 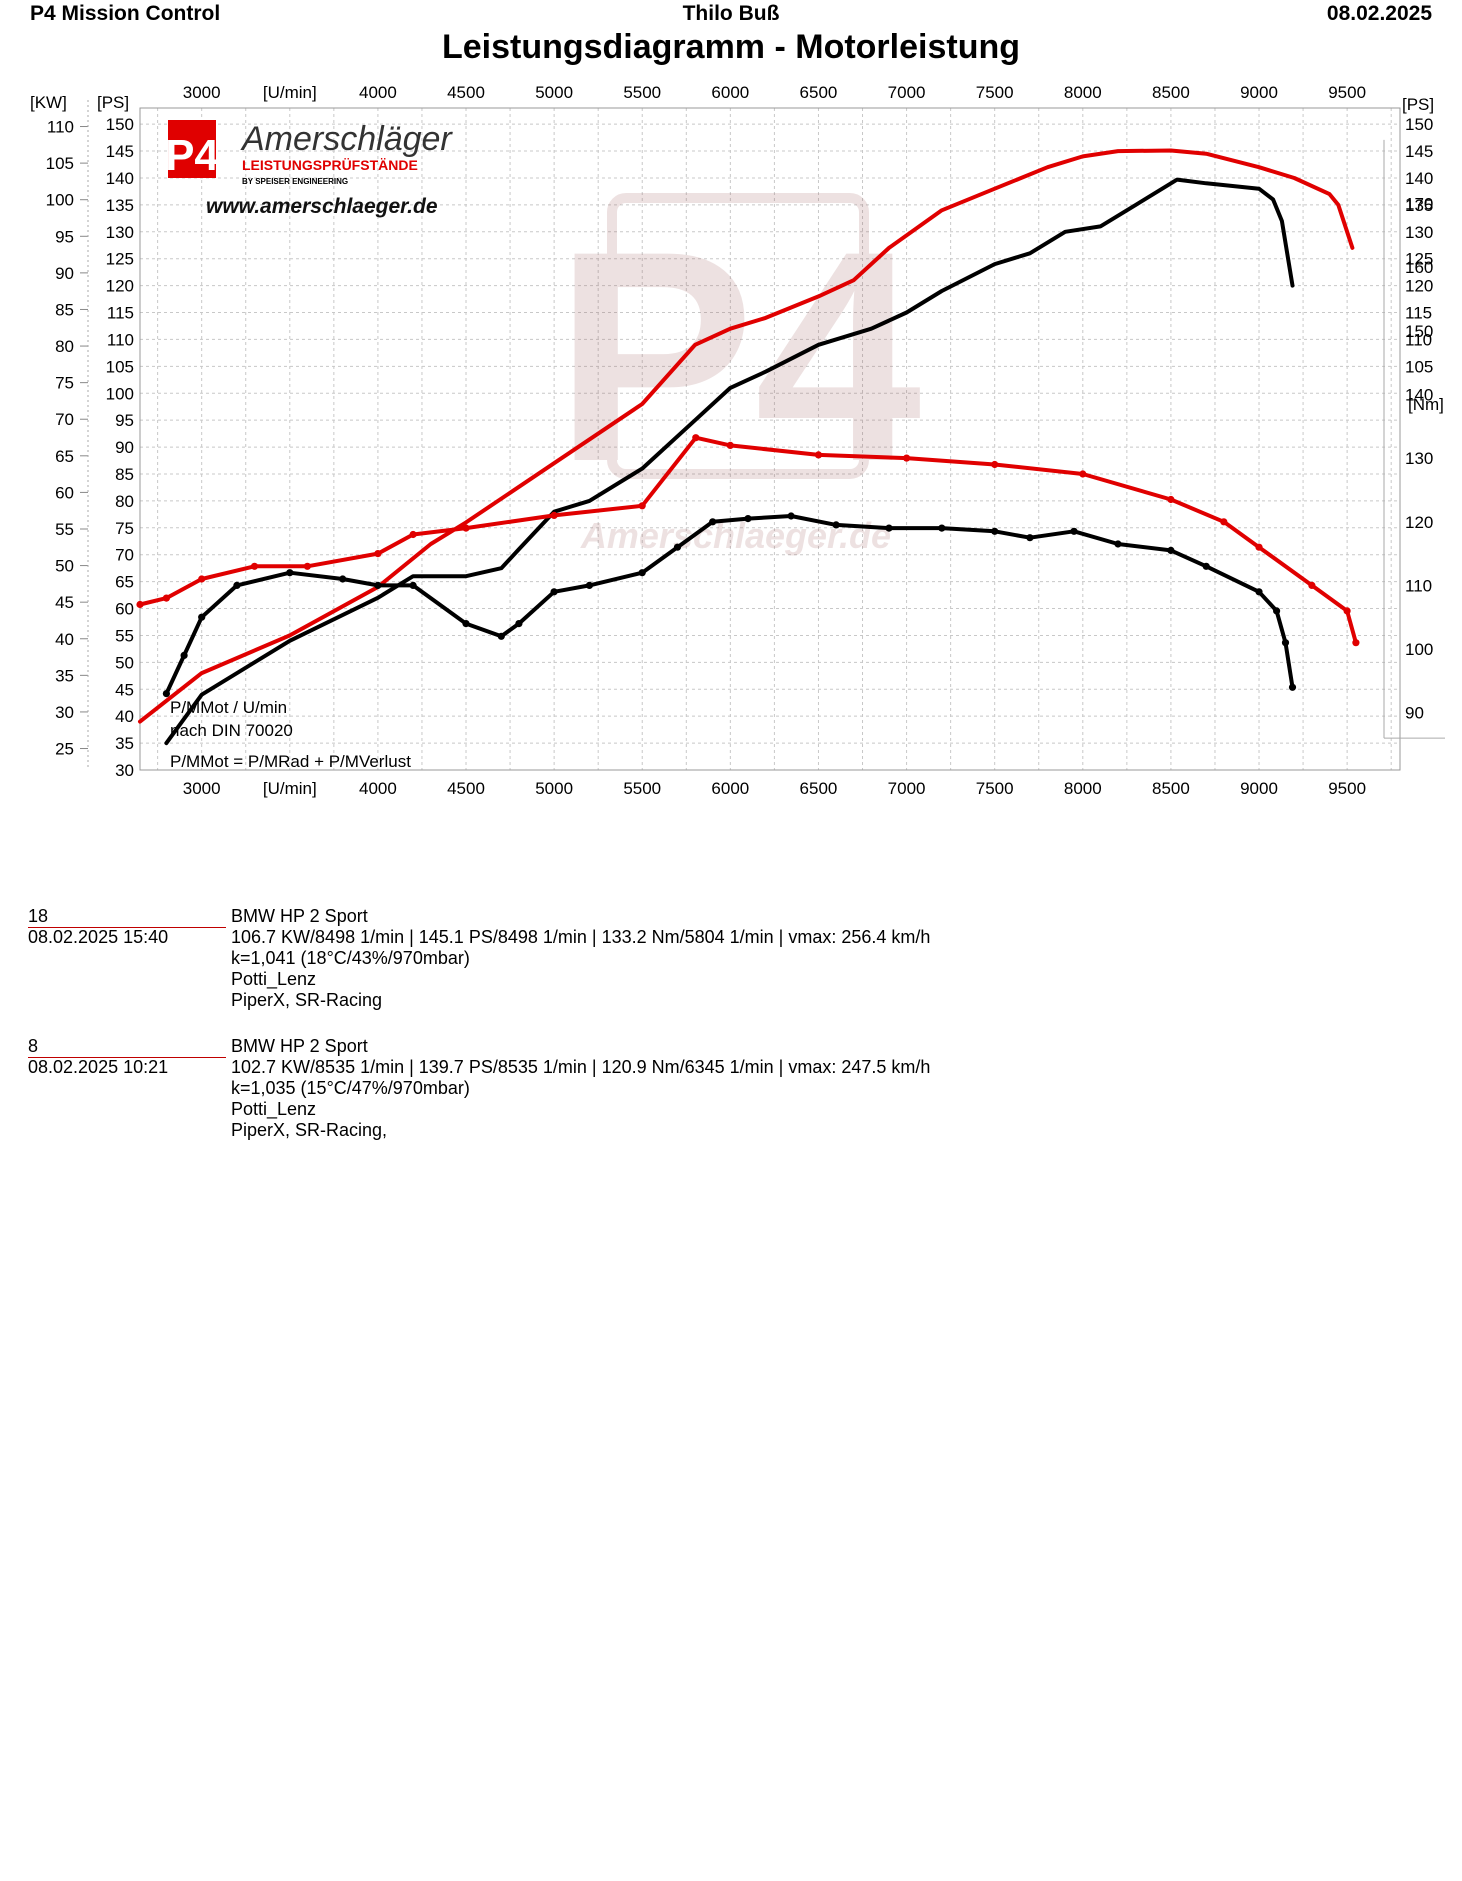 I want to click on x-tick-label-top: 5000, so click(x=554, y=92).